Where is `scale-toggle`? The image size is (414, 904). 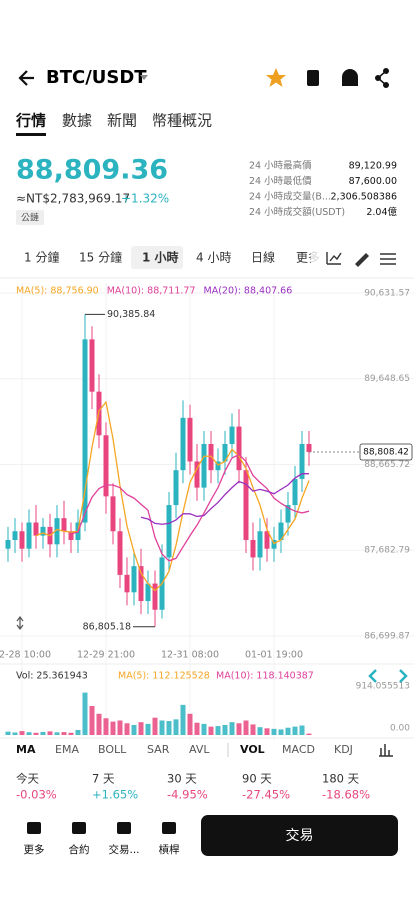 scale-toggle is located at coordinates (20, 623).